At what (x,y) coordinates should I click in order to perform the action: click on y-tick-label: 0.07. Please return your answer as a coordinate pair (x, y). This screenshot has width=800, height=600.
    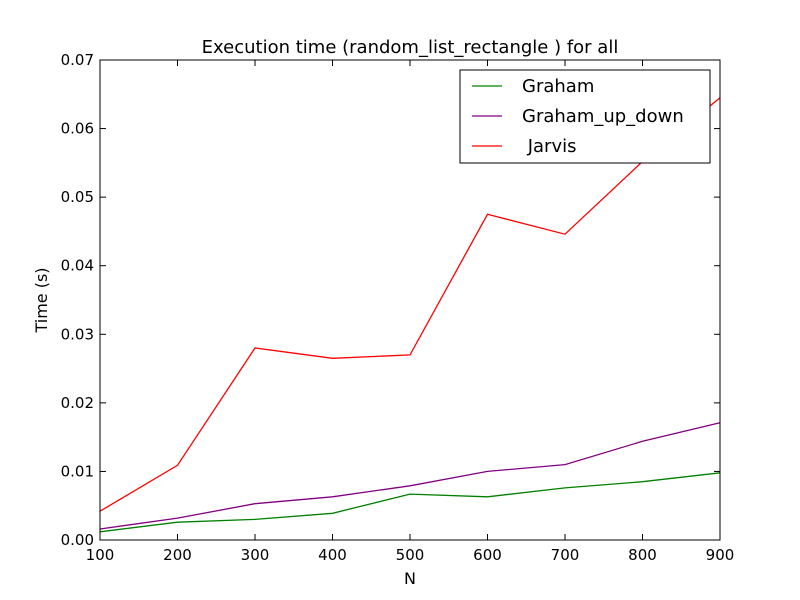
    Looking at the image, I should click on (77, 60).